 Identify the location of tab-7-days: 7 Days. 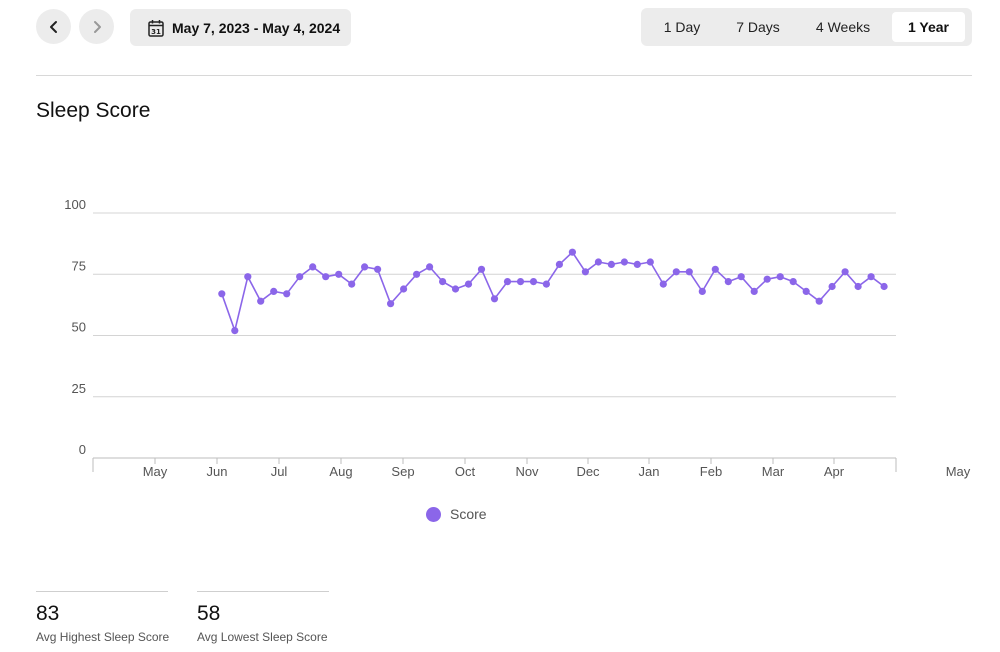
(758, 27).